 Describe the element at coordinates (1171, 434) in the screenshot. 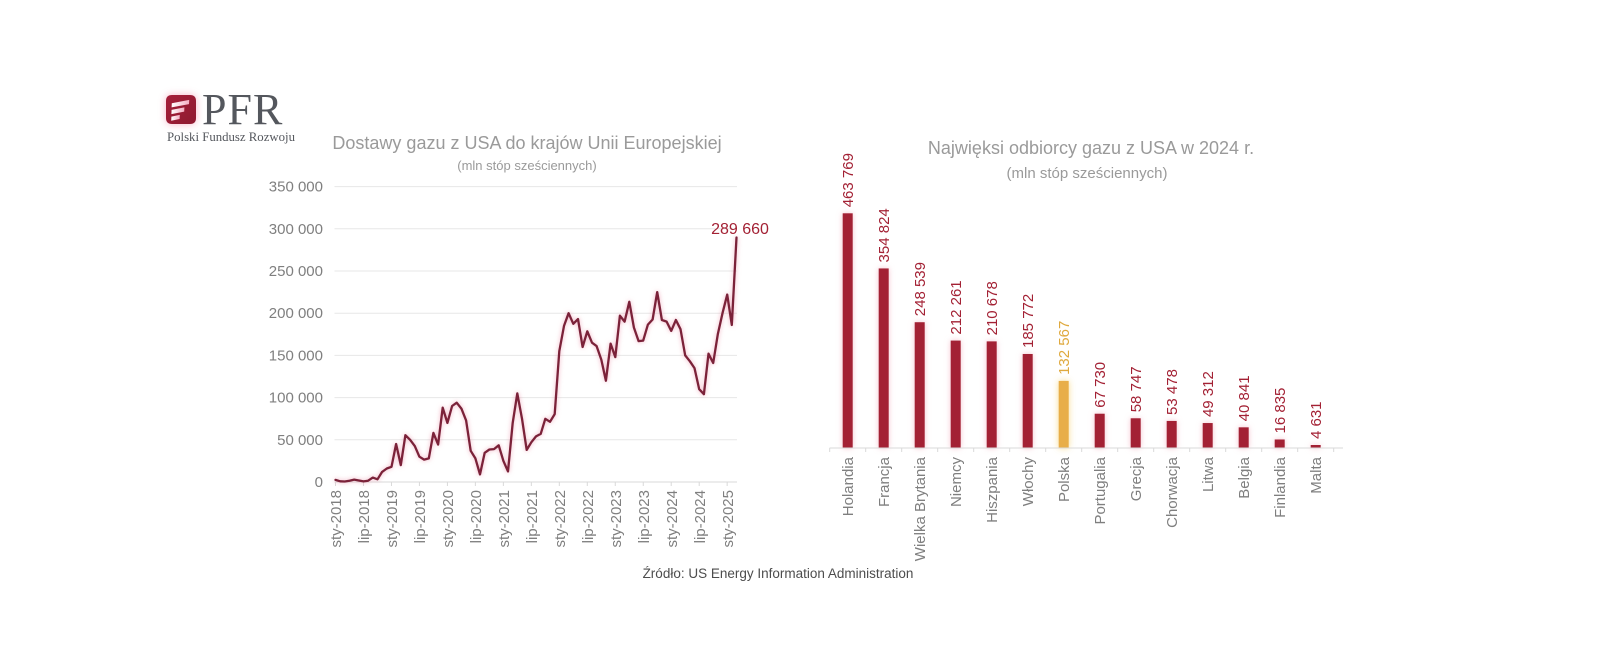

I see `bar-chorwacja` at that location.